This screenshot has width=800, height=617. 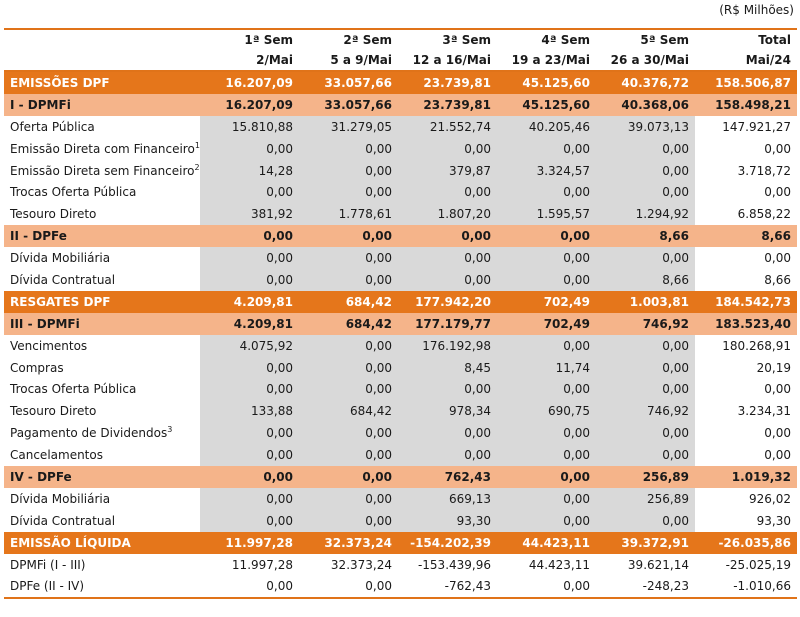 What do you see at coordinates (746, 301) in the screenshot?
I see `total-cell: 184.542,73` at bounding box center [746, 301].